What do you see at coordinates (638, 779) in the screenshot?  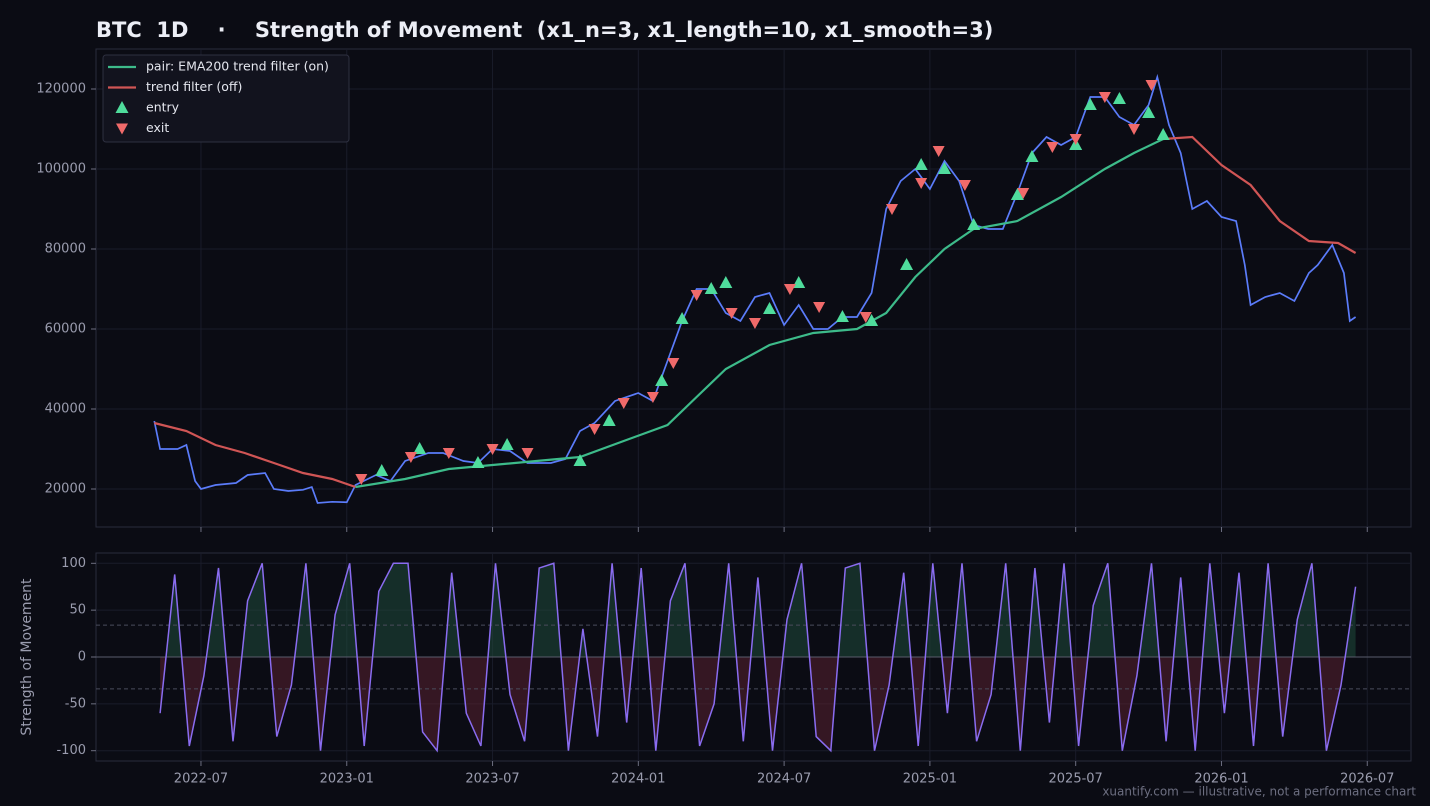 I see `x-tick-label: 2024-01` at bounding box center [638, 779].